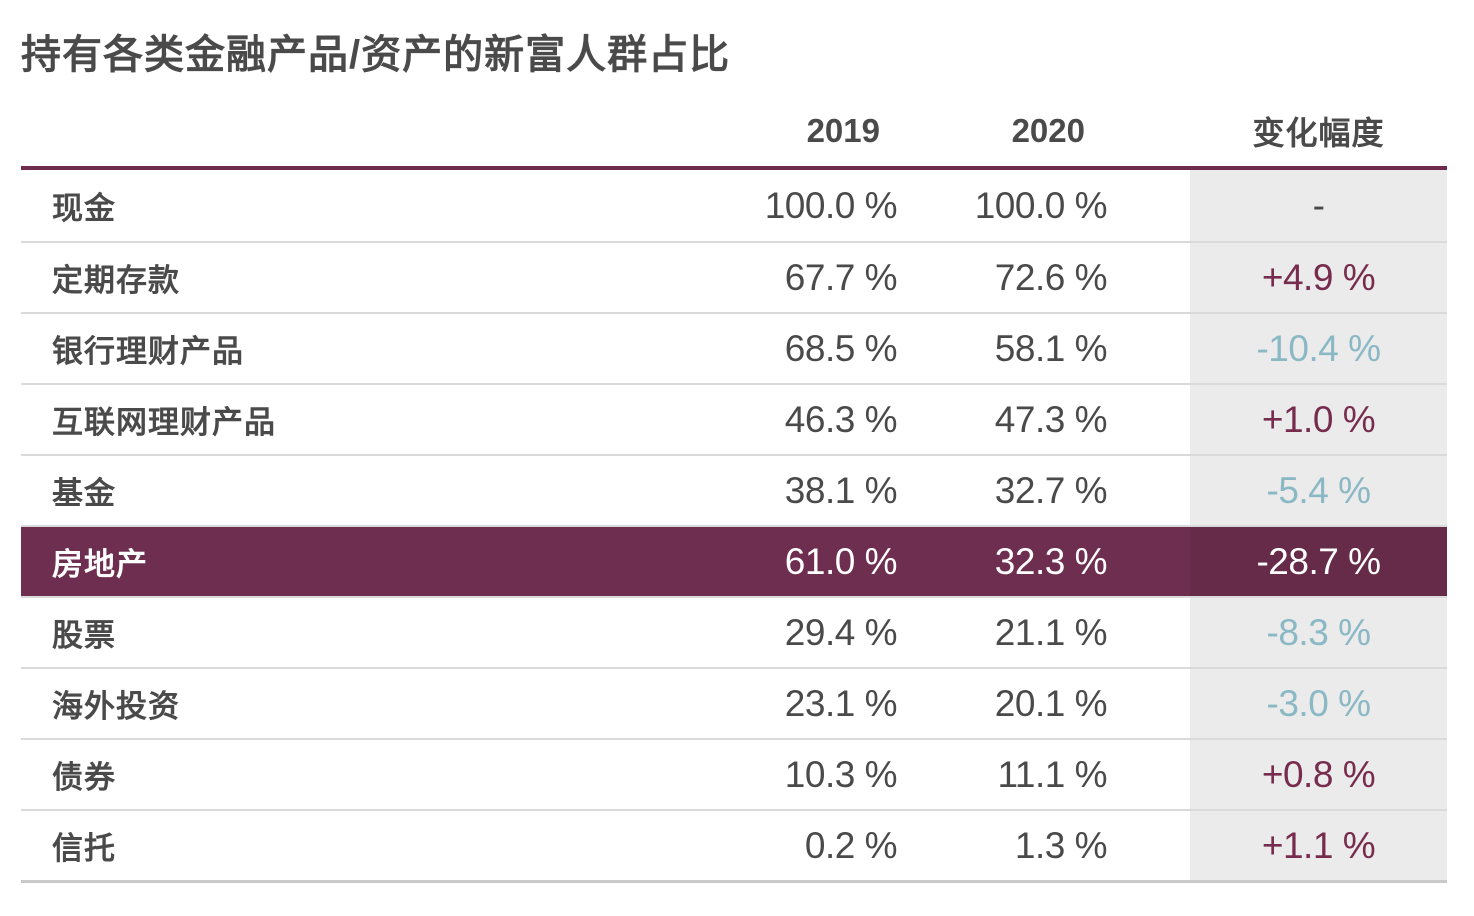 Image resolution: width=1474 pixels, height=916 pixels. What do you see at coordinates (376, 55) in the screenshot?
I see `page-title: 持有各类金融产品/资产的新富人群占比` at bounding box center [376, 55].